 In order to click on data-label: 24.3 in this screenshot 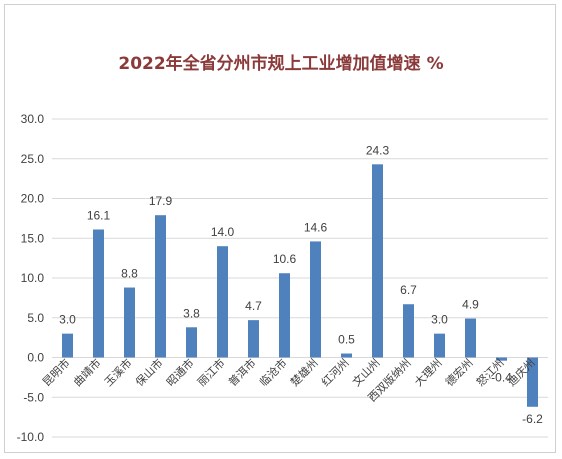, I will do `click(378, 150)`.